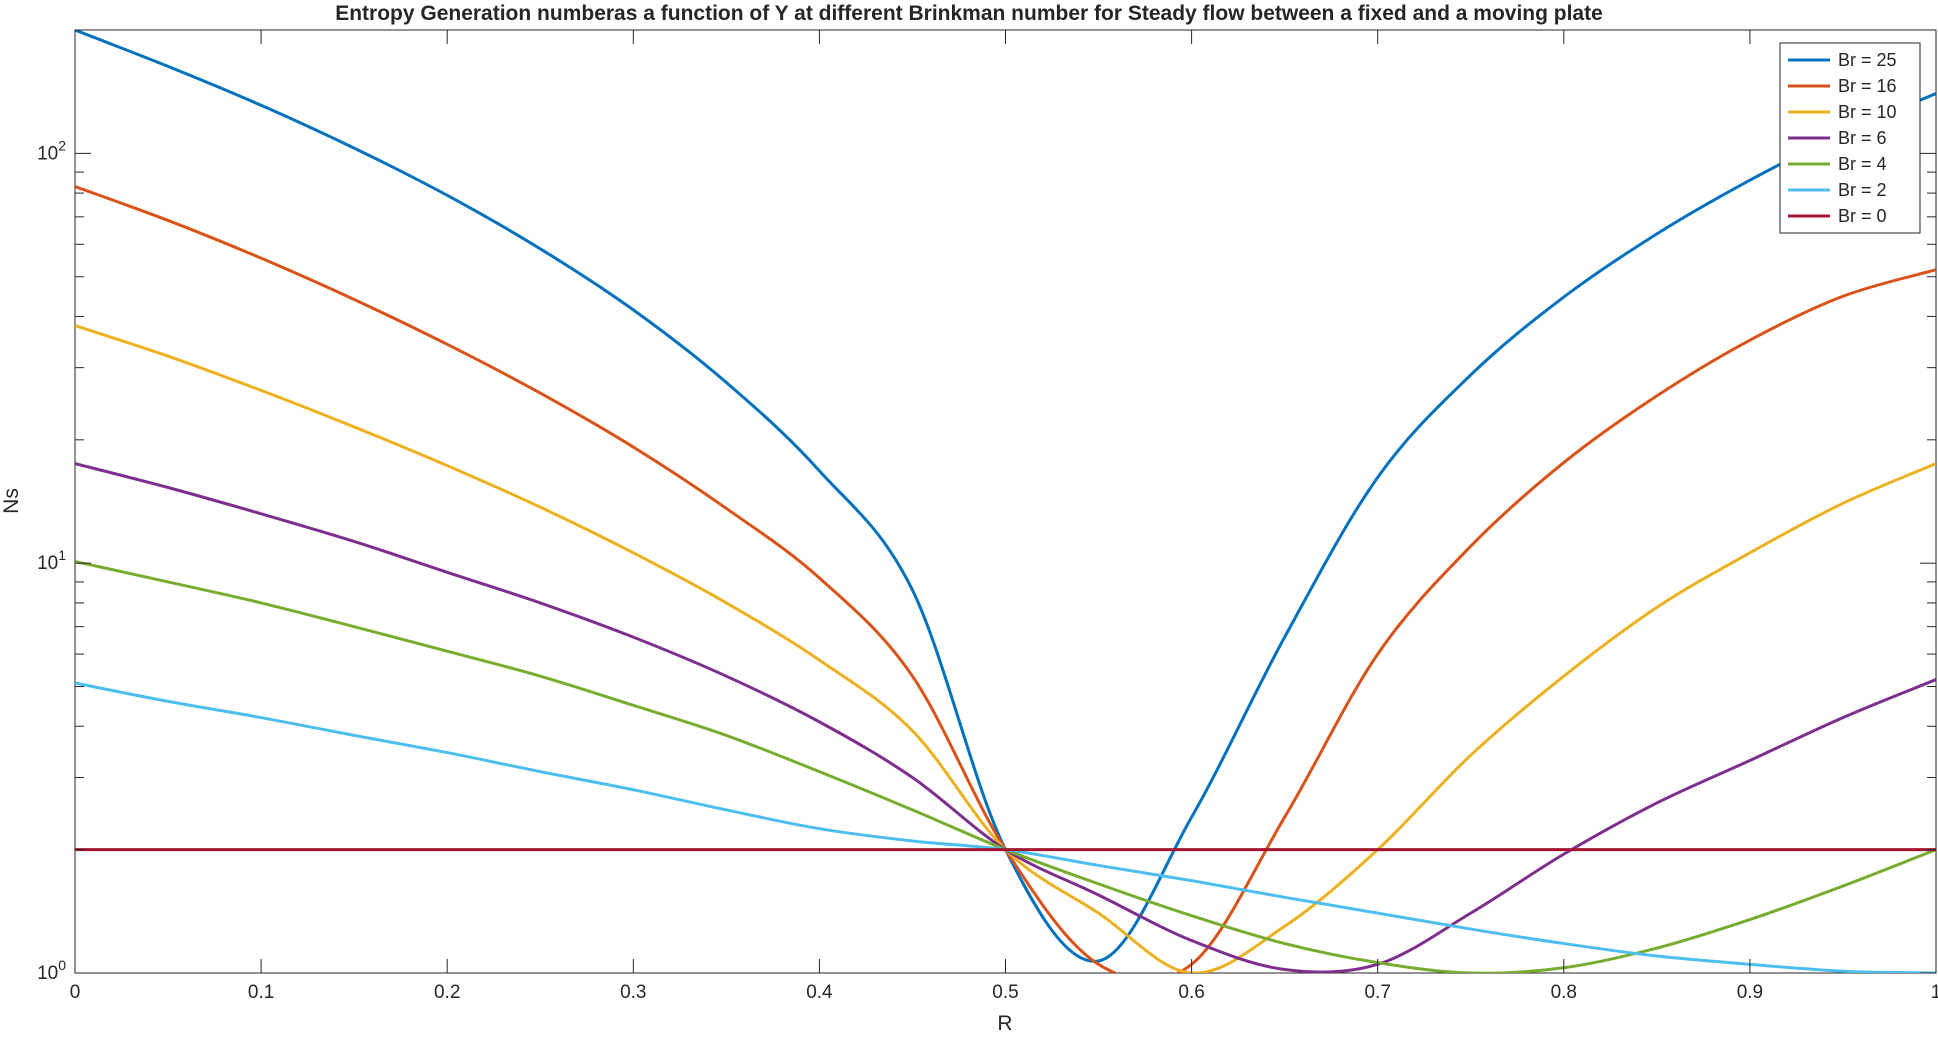 The width and height of the screenshot is (1938, 1039). Describe the element at coordinates (819, 992) in the screenshot. I see `x-tick-label: 0.4` at that location.